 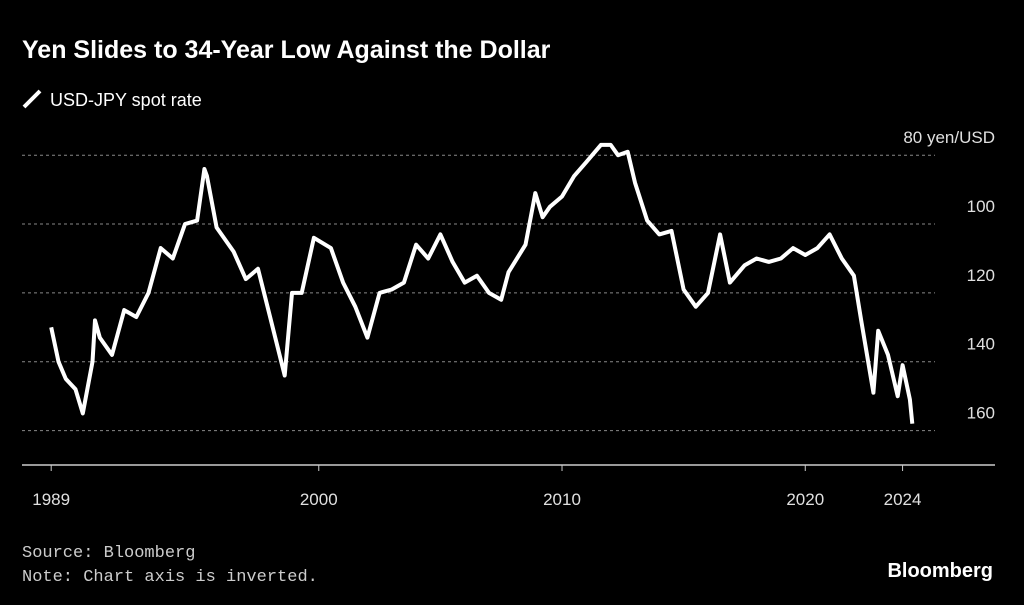 I want to click on x-tick-label: 1989, so click(x=51, y=499).